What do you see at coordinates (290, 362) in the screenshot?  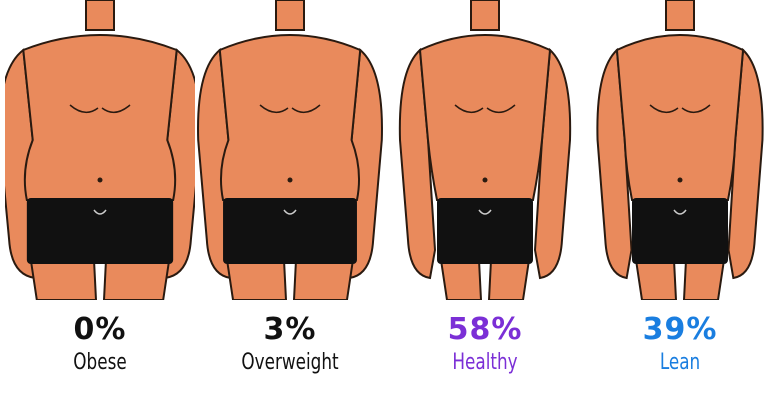 I see `name-overweight: Overweight` at bounding box center [290, 362].